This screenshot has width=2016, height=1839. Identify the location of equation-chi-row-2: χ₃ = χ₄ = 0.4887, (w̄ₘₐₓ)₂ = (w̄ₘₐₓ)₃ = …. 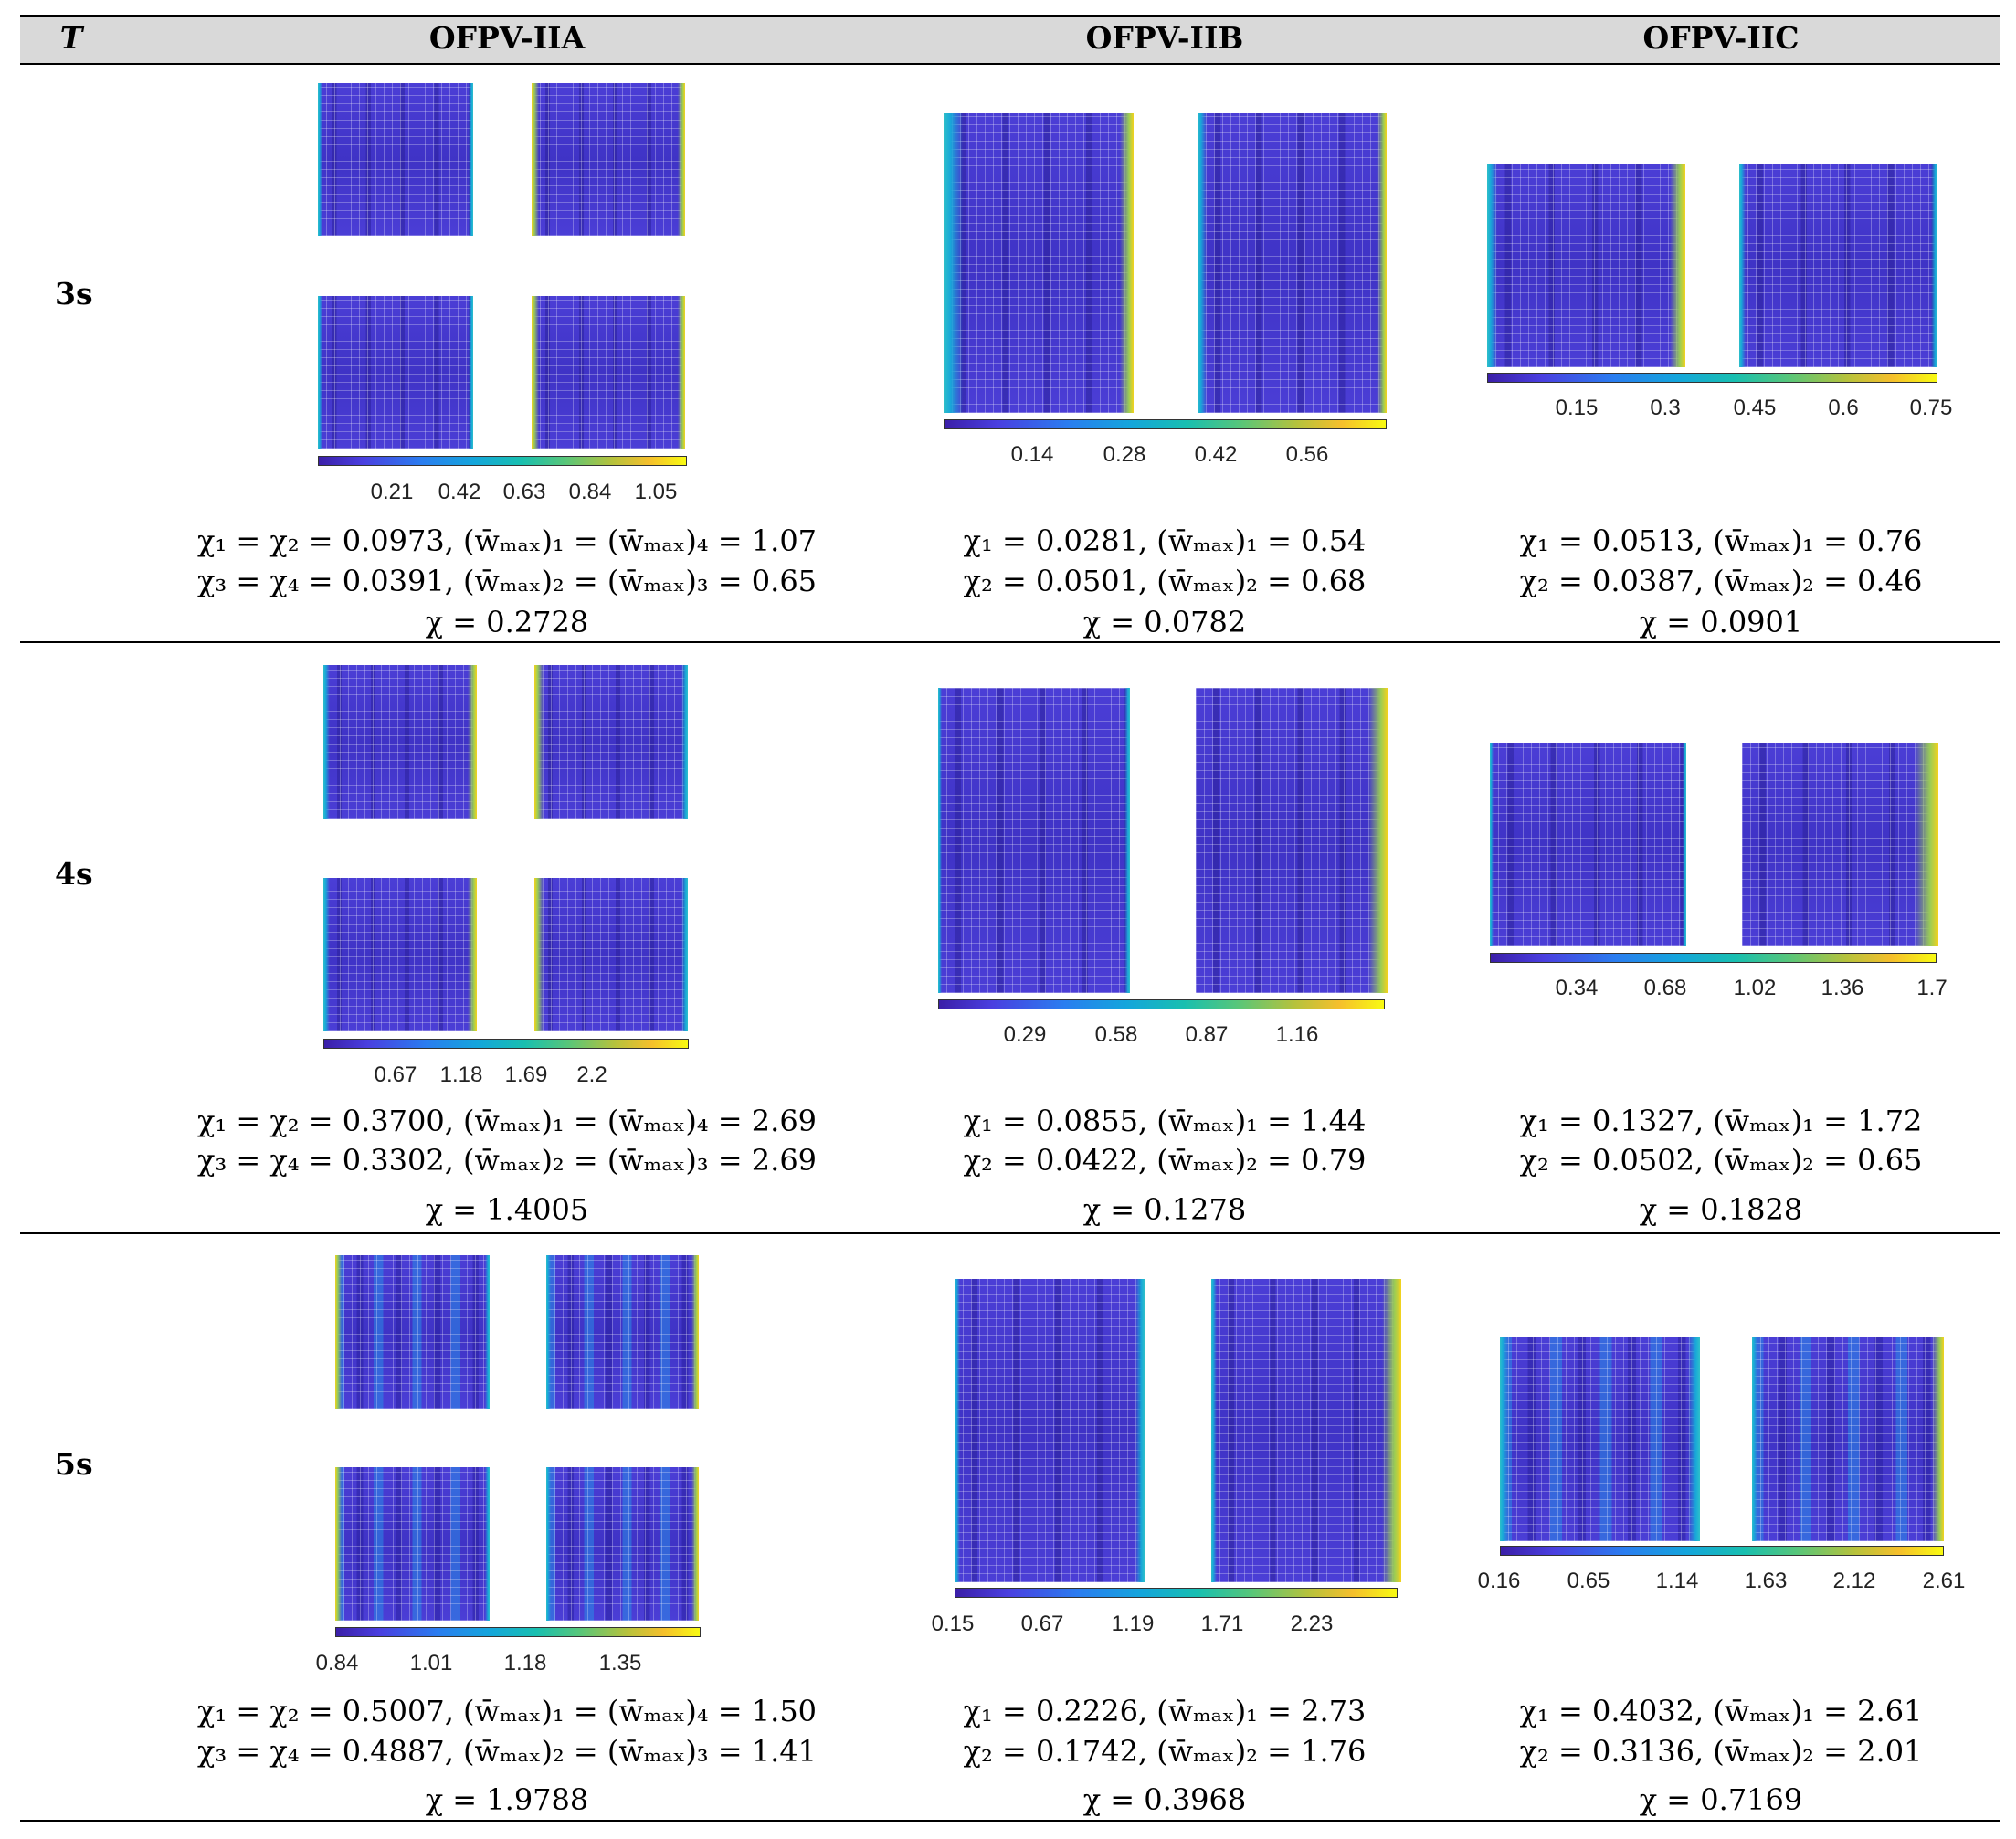
(507, 1752).